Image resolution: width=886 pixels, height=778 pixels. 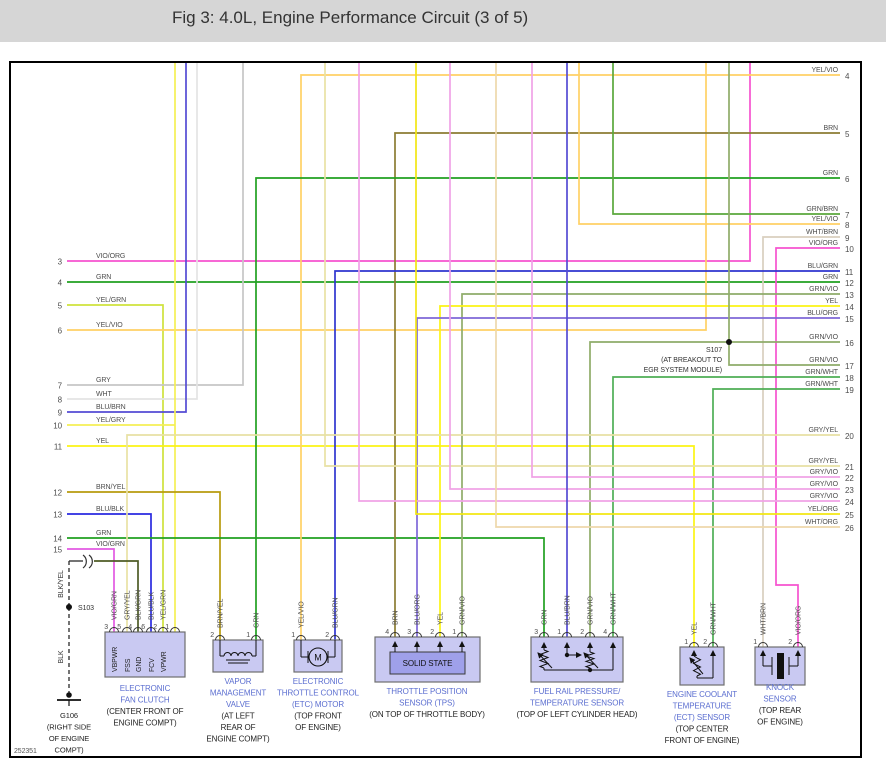 I want to click on ground-dot, so click(x=69, y=695).